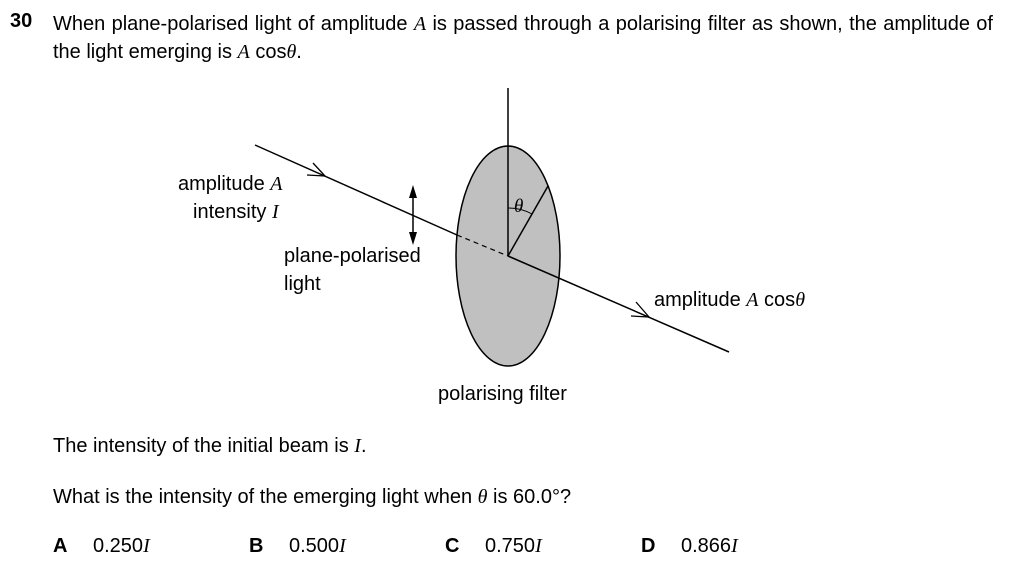 Image resolution: width=1024 pixels, height=584 pixels. What do you see at coordinates (510, 546) in the screenshot?
I see `option-c-value: 0.750` at bounding box center [510, 546].